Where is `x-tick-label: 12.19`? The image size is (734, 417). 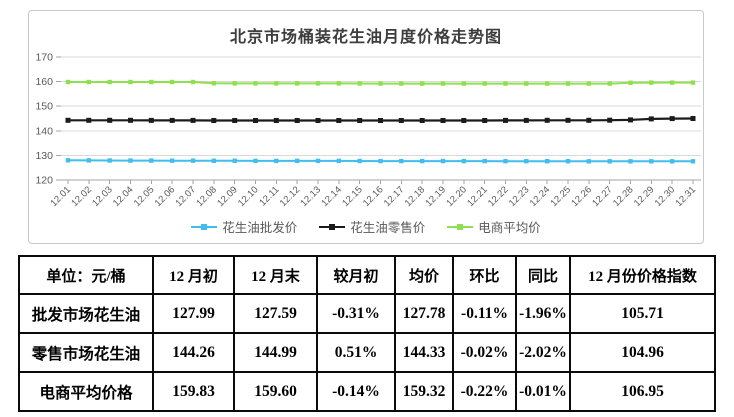
x-tick-label: 12.19 is located at coordinates (436, 196).